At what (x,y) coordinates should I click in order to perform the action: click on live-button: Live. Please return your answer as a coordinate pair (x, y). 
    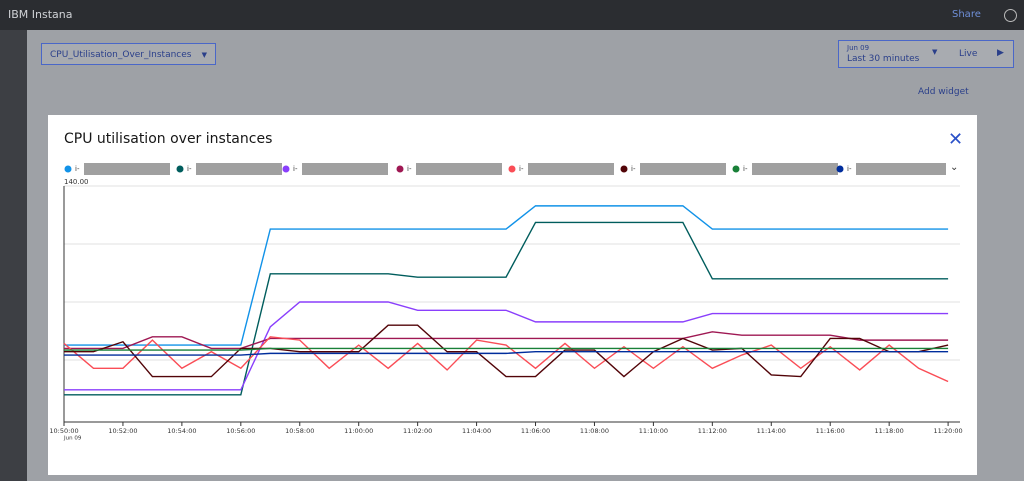
    Looking at the image, I should click on (968, 54).